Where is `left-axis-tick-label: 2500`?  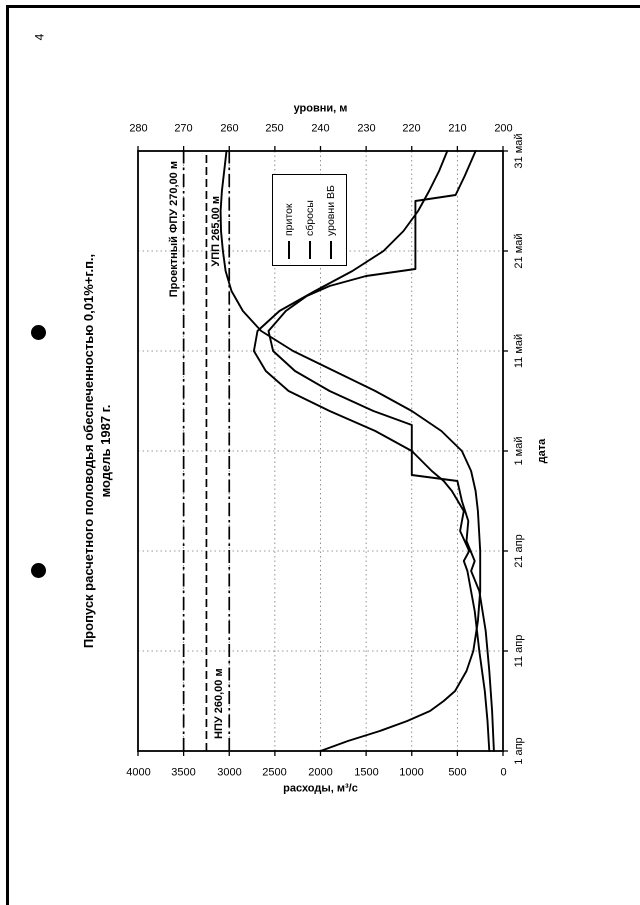 left-axis-tick-label: 2500 is located at coordinates (275, 772).